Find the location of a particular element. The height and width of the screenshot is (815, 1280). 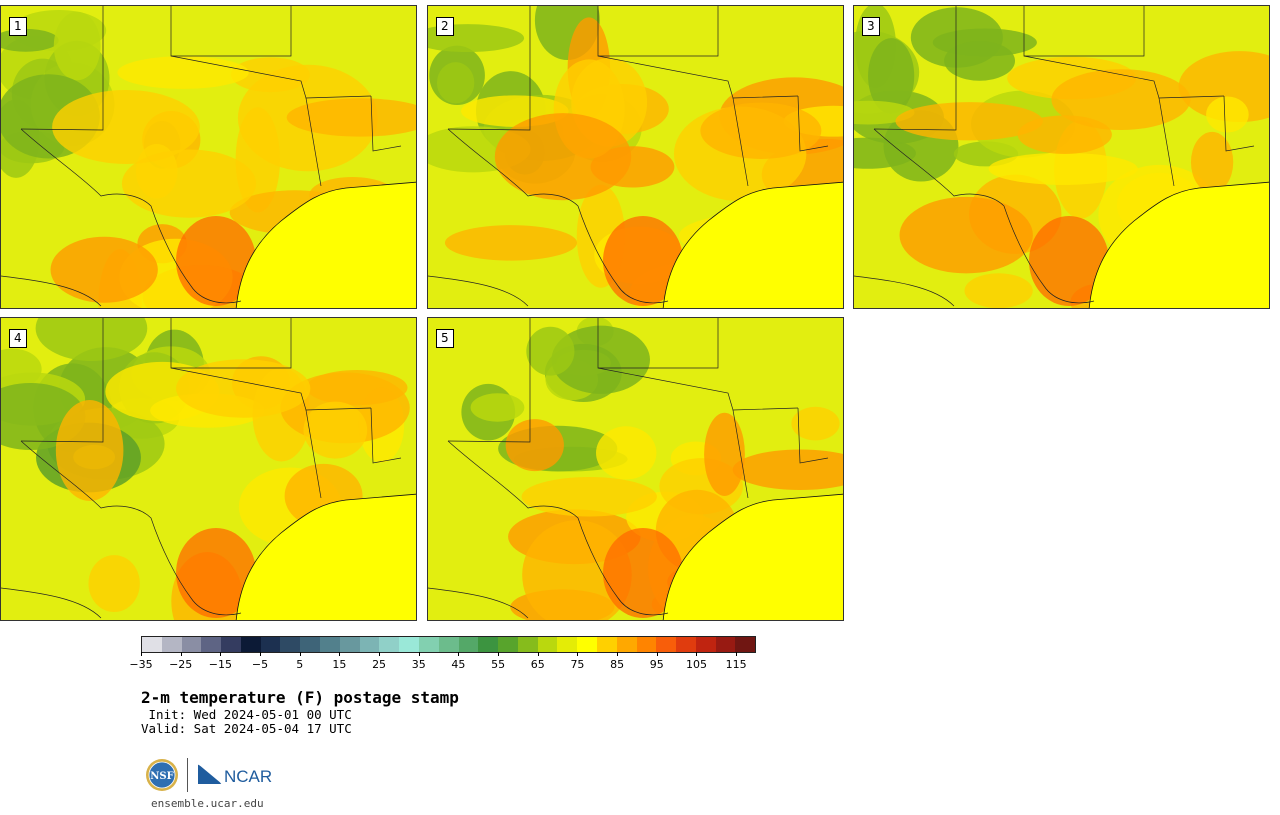

ncar-logo-icon: NCAR is located at coordinates (234, 774).